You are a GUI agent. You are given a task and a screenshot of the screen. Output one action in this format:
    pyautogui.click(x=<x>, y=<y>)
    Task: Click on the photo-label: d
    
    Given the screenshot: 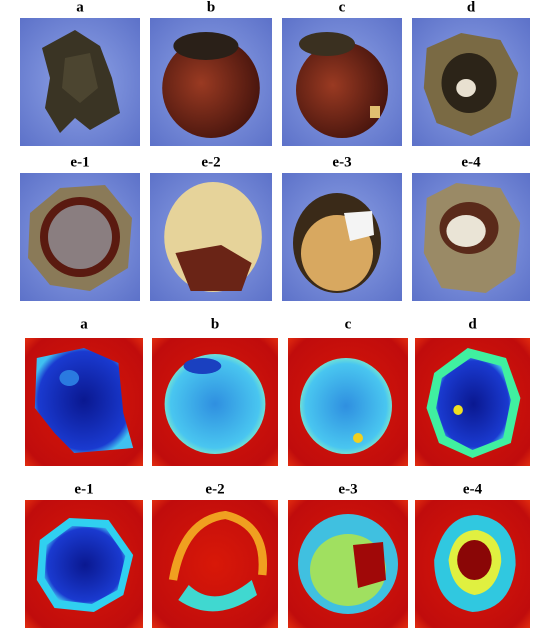 What is the action you would take?
    pyautogui.click(x=471, y=7)
    